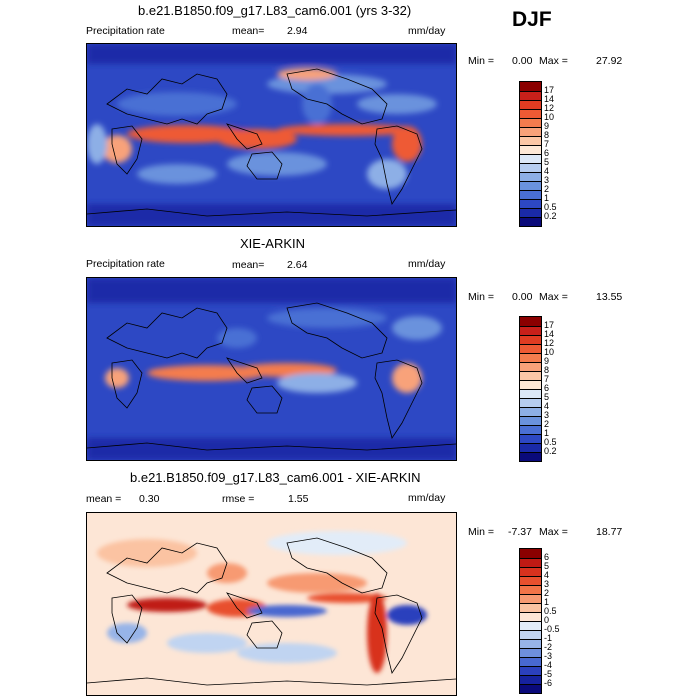 Image resolution: width=700 pixels, height=700 pixels. I want to click on colorbar-tick-label: 0.2, so click(550, 450).